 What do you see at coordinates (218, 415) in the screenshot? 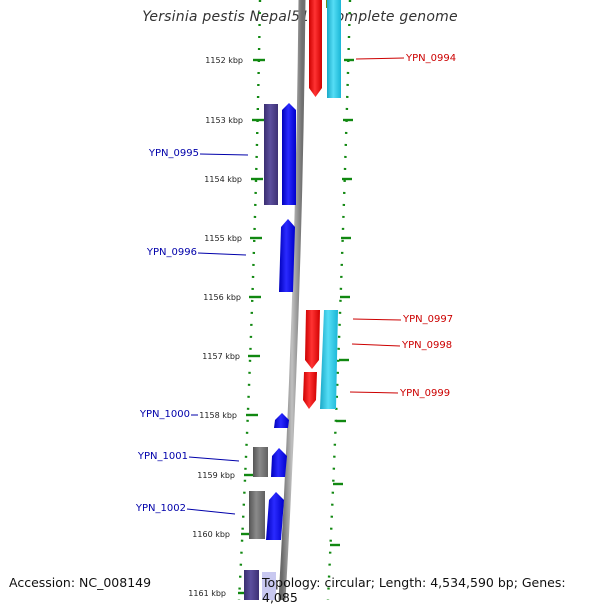
I see `scale-label: 1158 kbp` at bounding box center [218, 415].